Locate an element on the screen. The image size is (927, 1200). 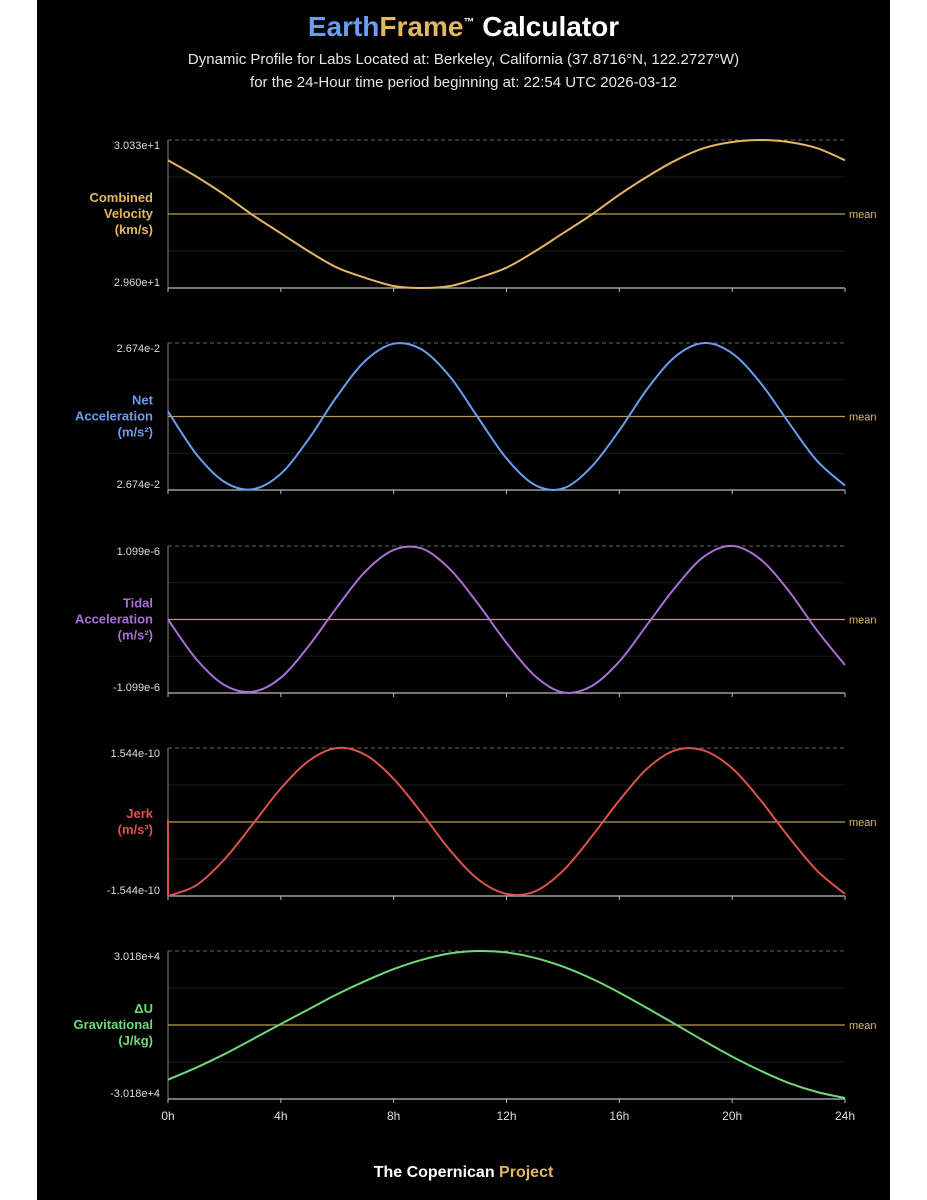
series-label-line: Velocity is located at coordinates (129, 213).